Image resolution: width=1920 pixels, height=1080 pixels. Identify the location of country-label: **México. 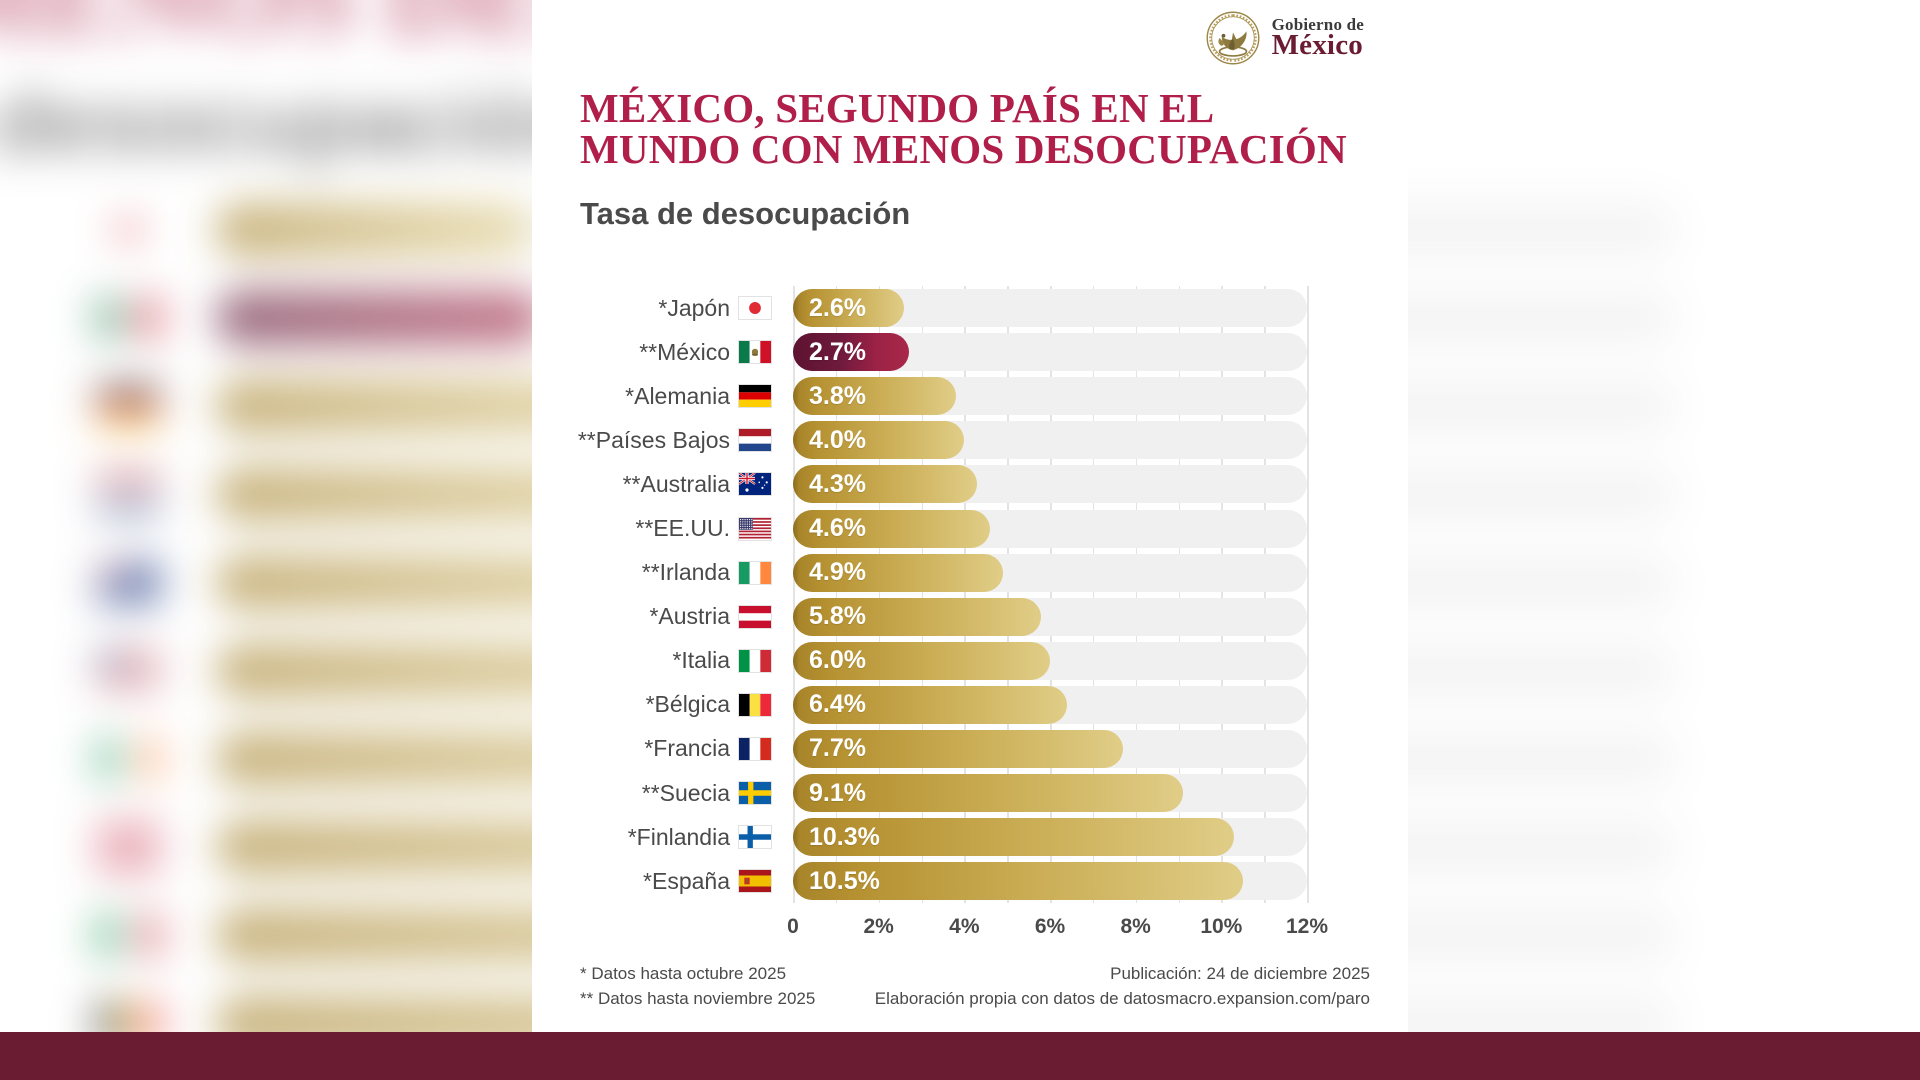
(684, 351).